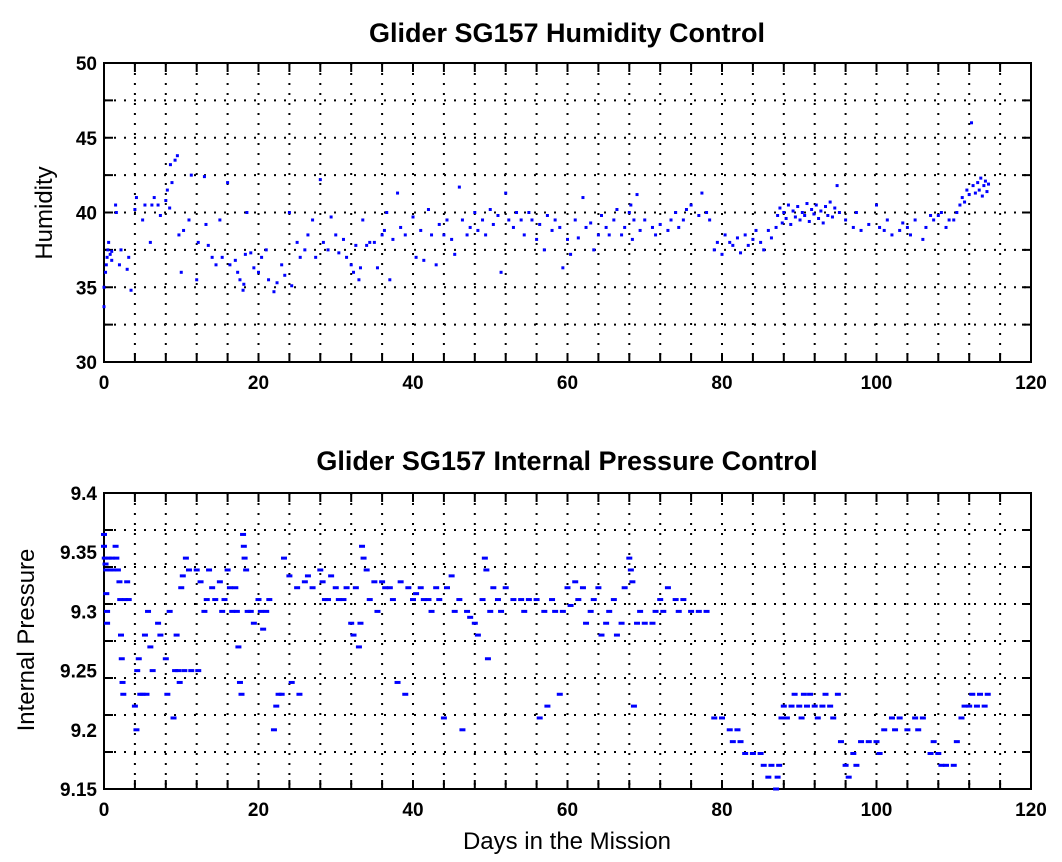 The image size is (1062, 862). What do you see at coordinates (26, 640) in the screenshot?
I see `pressure-y-axis-label: Internal Pressure` at bounding box center [26, 640].